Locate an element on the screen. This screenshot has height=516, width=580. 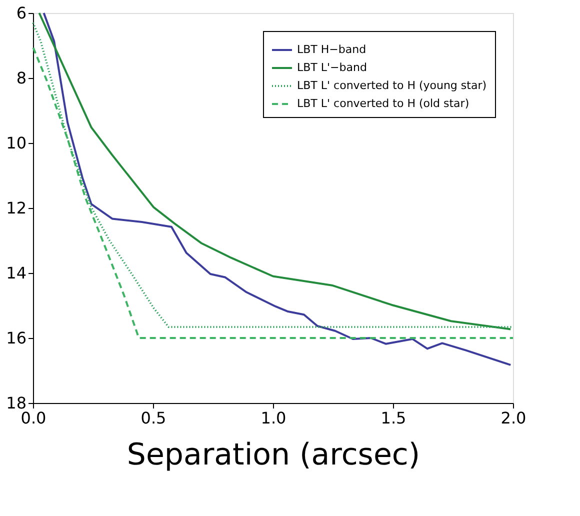
legend-label: LBT H−band is located at coordinates (331, 49).